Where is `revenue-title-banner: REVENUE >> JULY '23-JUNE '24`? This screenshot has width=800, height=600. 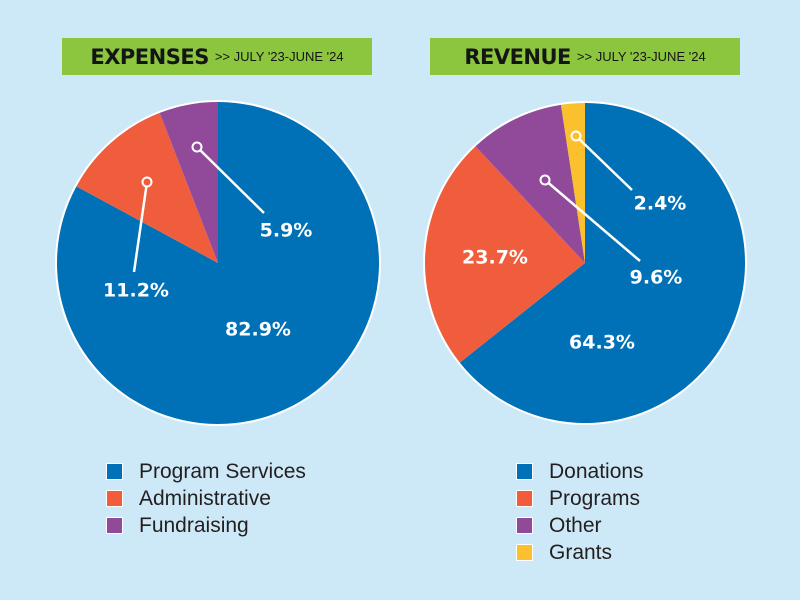 revenue-title-banner: REVENUE >> JULY '23-JUNE '24 is located at coordinates (585, 56).